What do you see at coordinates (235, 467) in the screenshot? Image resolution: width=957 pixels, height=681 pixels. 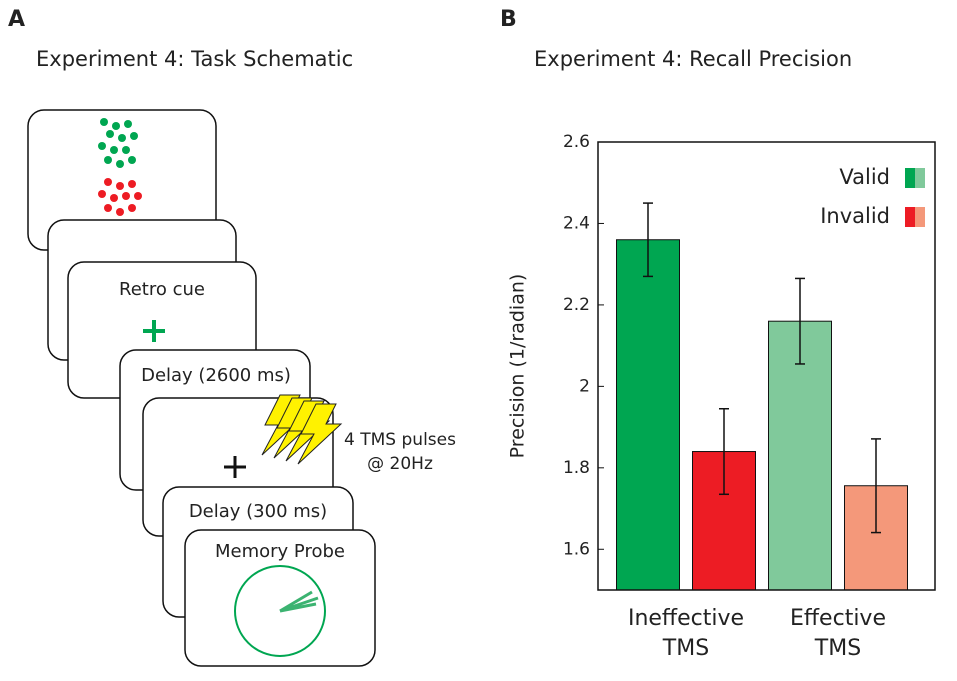 I see `fix-plus` at bounding box center [235, 467].